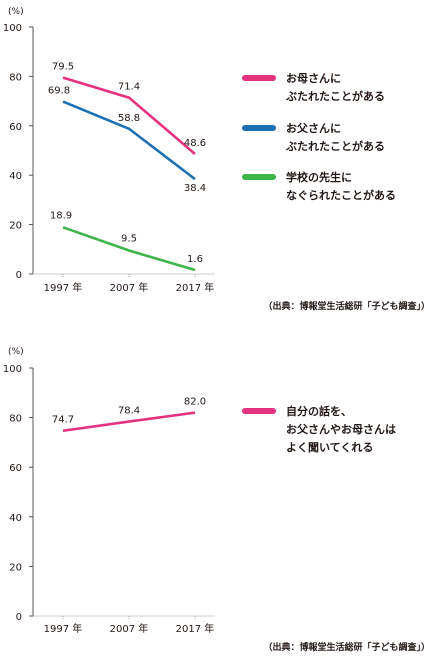 This screenshot has height=660, width=434. Describe the element at coordinates (319, 177) in the screenshot. I see `legend-label: 学校の先生に` at that location.